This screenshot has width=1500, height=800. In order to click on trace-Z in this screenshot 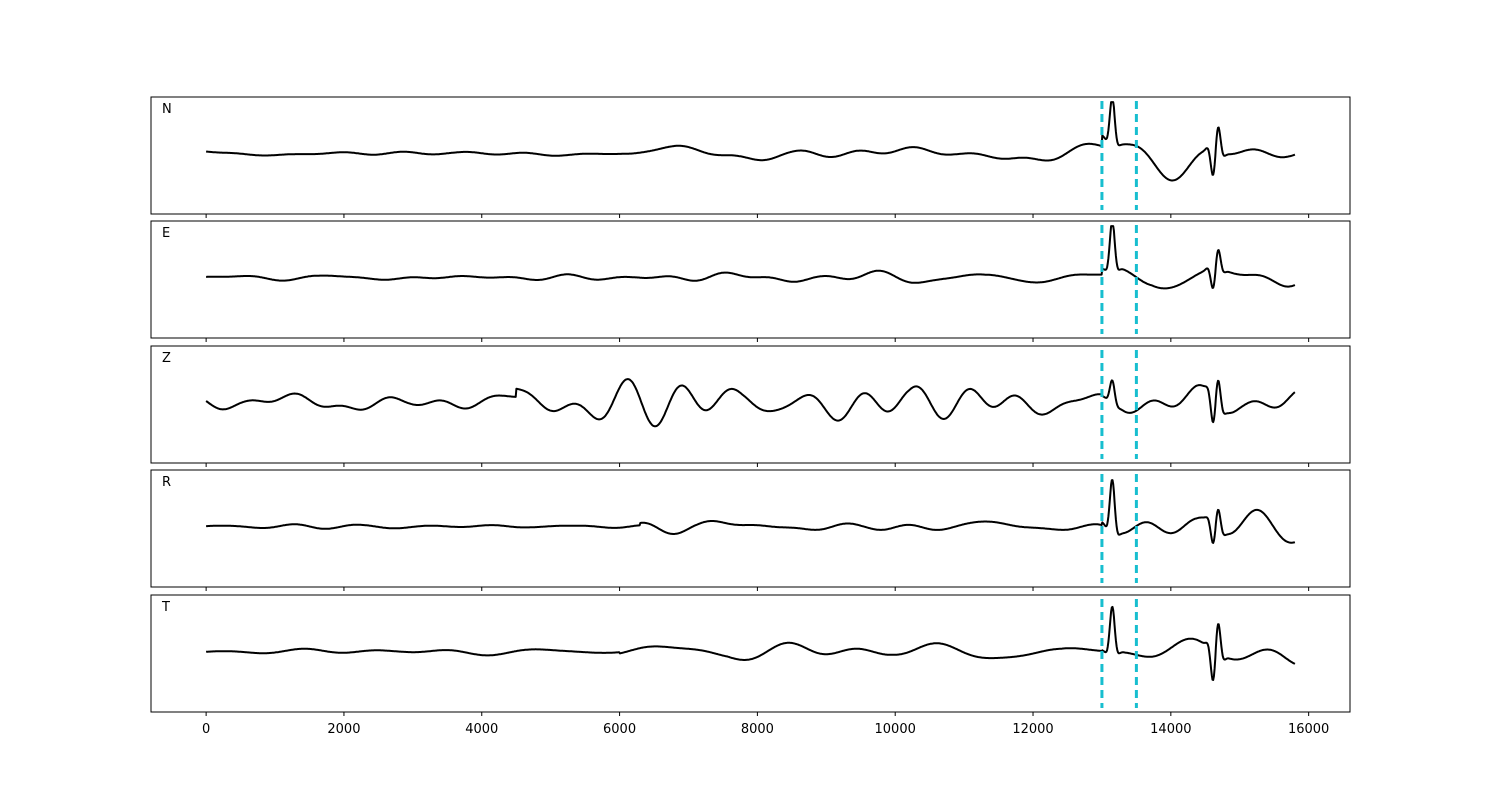, I will do `click(750, 403)`.